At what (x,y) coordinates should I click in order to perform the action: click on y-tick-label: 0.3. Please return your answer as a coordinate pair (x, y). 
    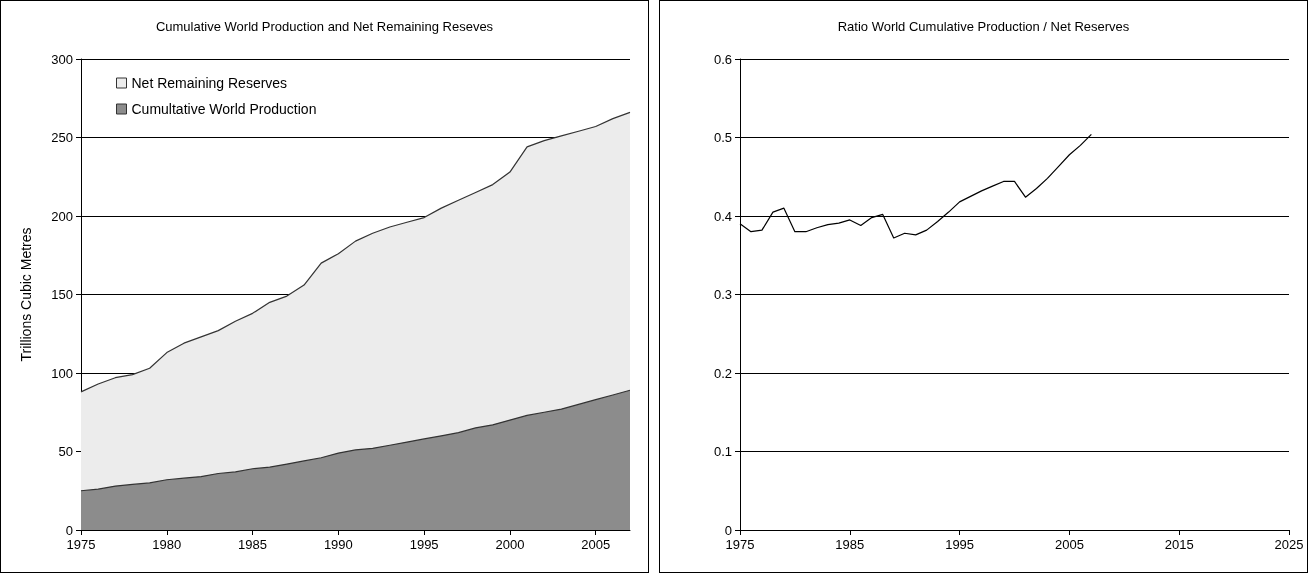
    Looking at the image, I should click on (722, 294).